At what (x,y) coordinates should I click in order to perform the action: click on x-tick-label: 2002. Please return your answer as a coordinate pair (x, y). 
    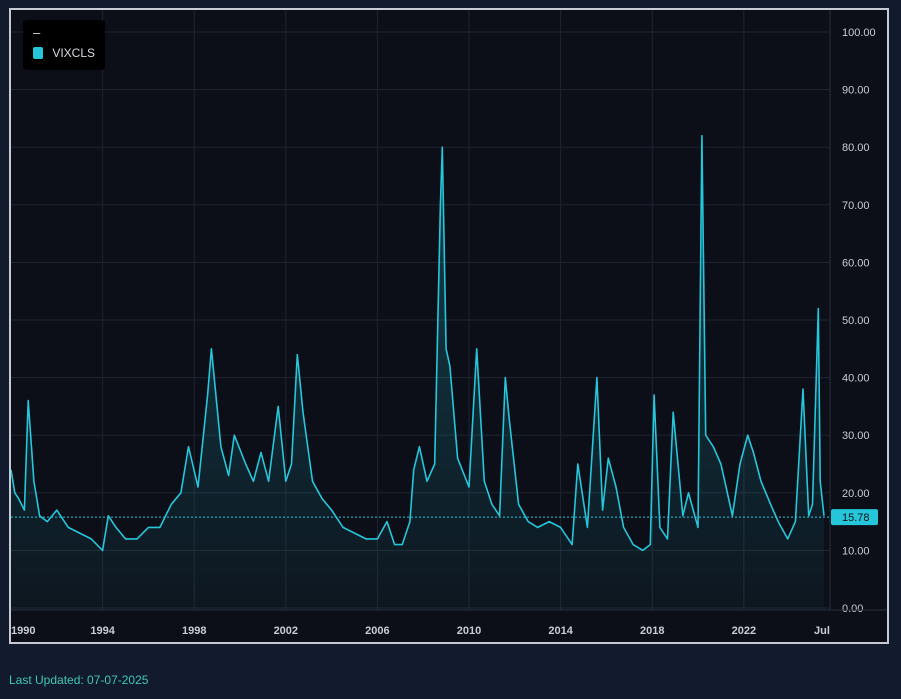
    Looking at the image, I should click on (286, 631).